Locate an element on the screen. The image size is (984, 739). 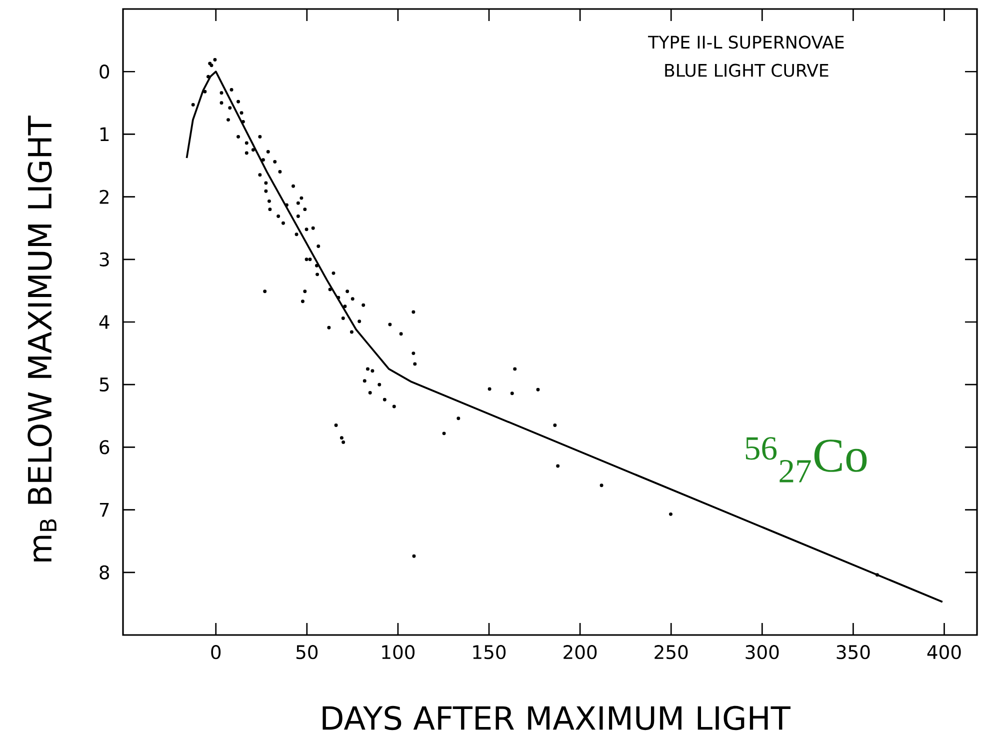
y-tick-label: 8 is located at coordinates (105, 572).